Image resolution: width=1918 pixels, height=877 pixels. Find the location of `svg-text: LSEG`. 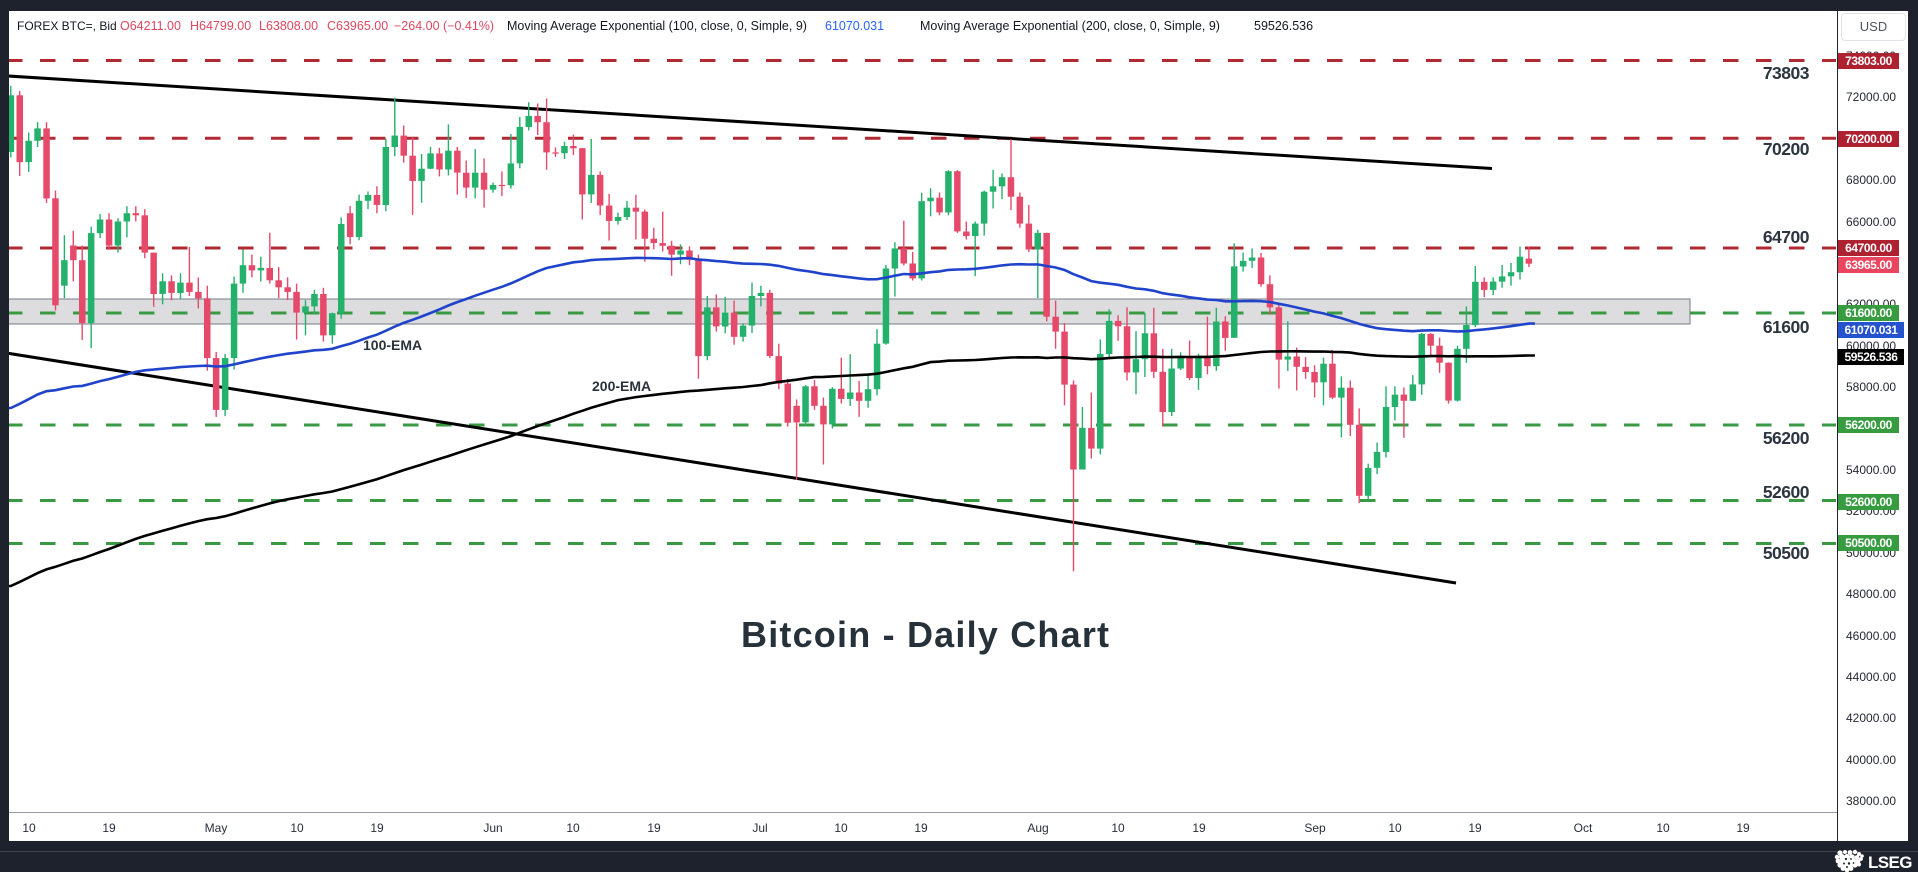

svg-text: LSEG is located at coordinates (1890, 862).